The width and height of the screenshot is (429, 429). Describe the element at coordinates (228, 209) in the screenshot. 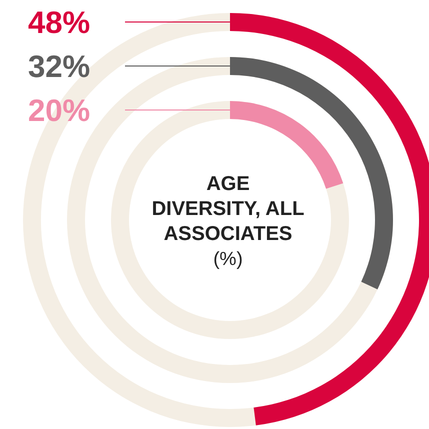

I see `text: AGE DIVERSITY, ALL ASSOCIATES` at that location.